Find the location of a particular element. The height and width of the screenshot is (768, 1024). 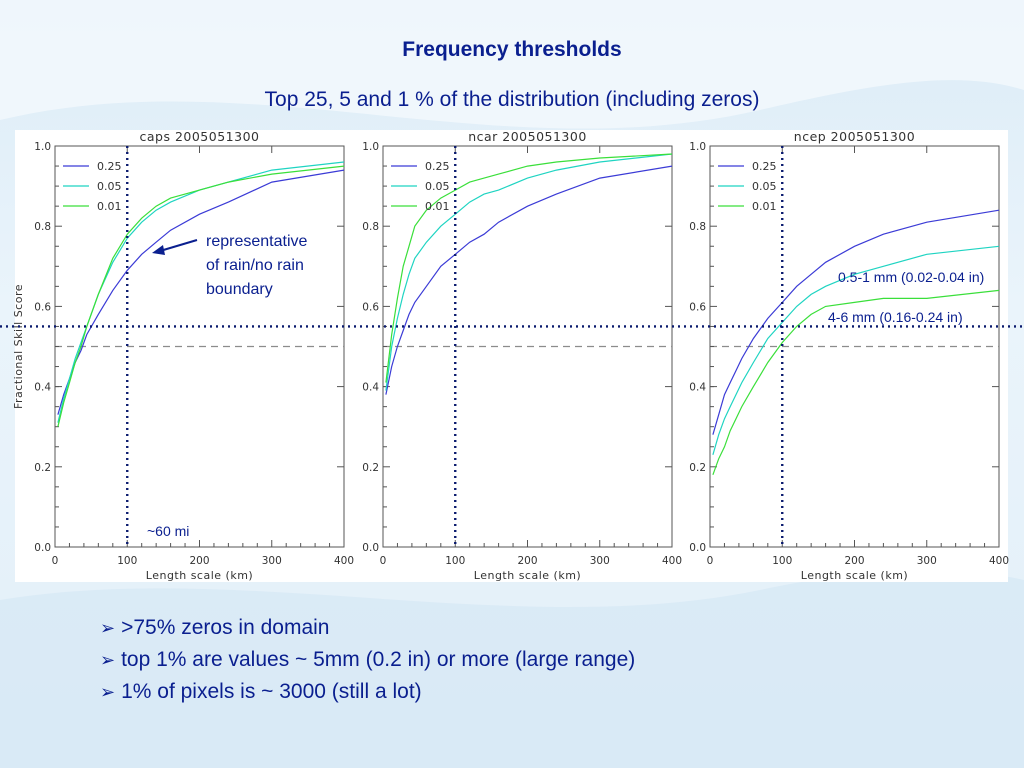

annotation-ncep-lower: 4-6 mm (0.16-0.24 in) is located at coordinates (895, 317).